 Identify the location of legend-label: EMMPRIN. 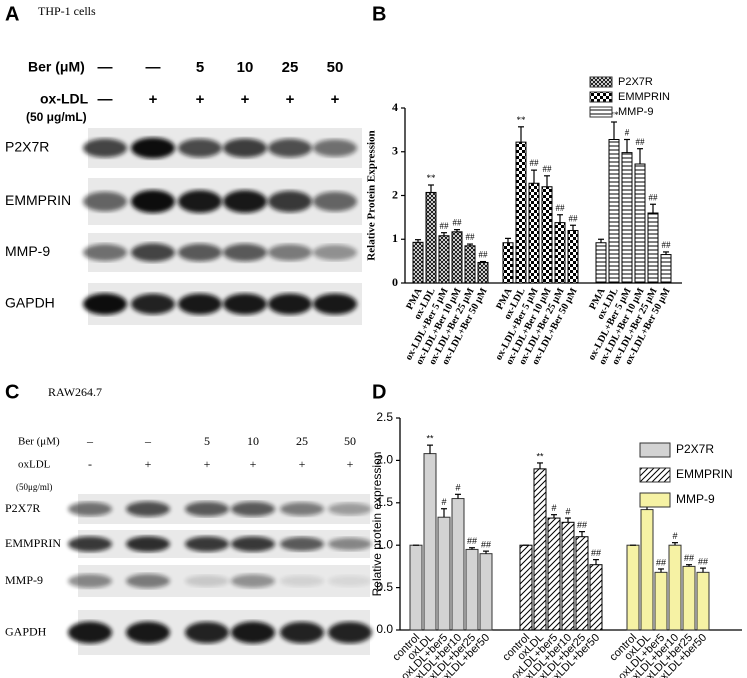
(704, 474).